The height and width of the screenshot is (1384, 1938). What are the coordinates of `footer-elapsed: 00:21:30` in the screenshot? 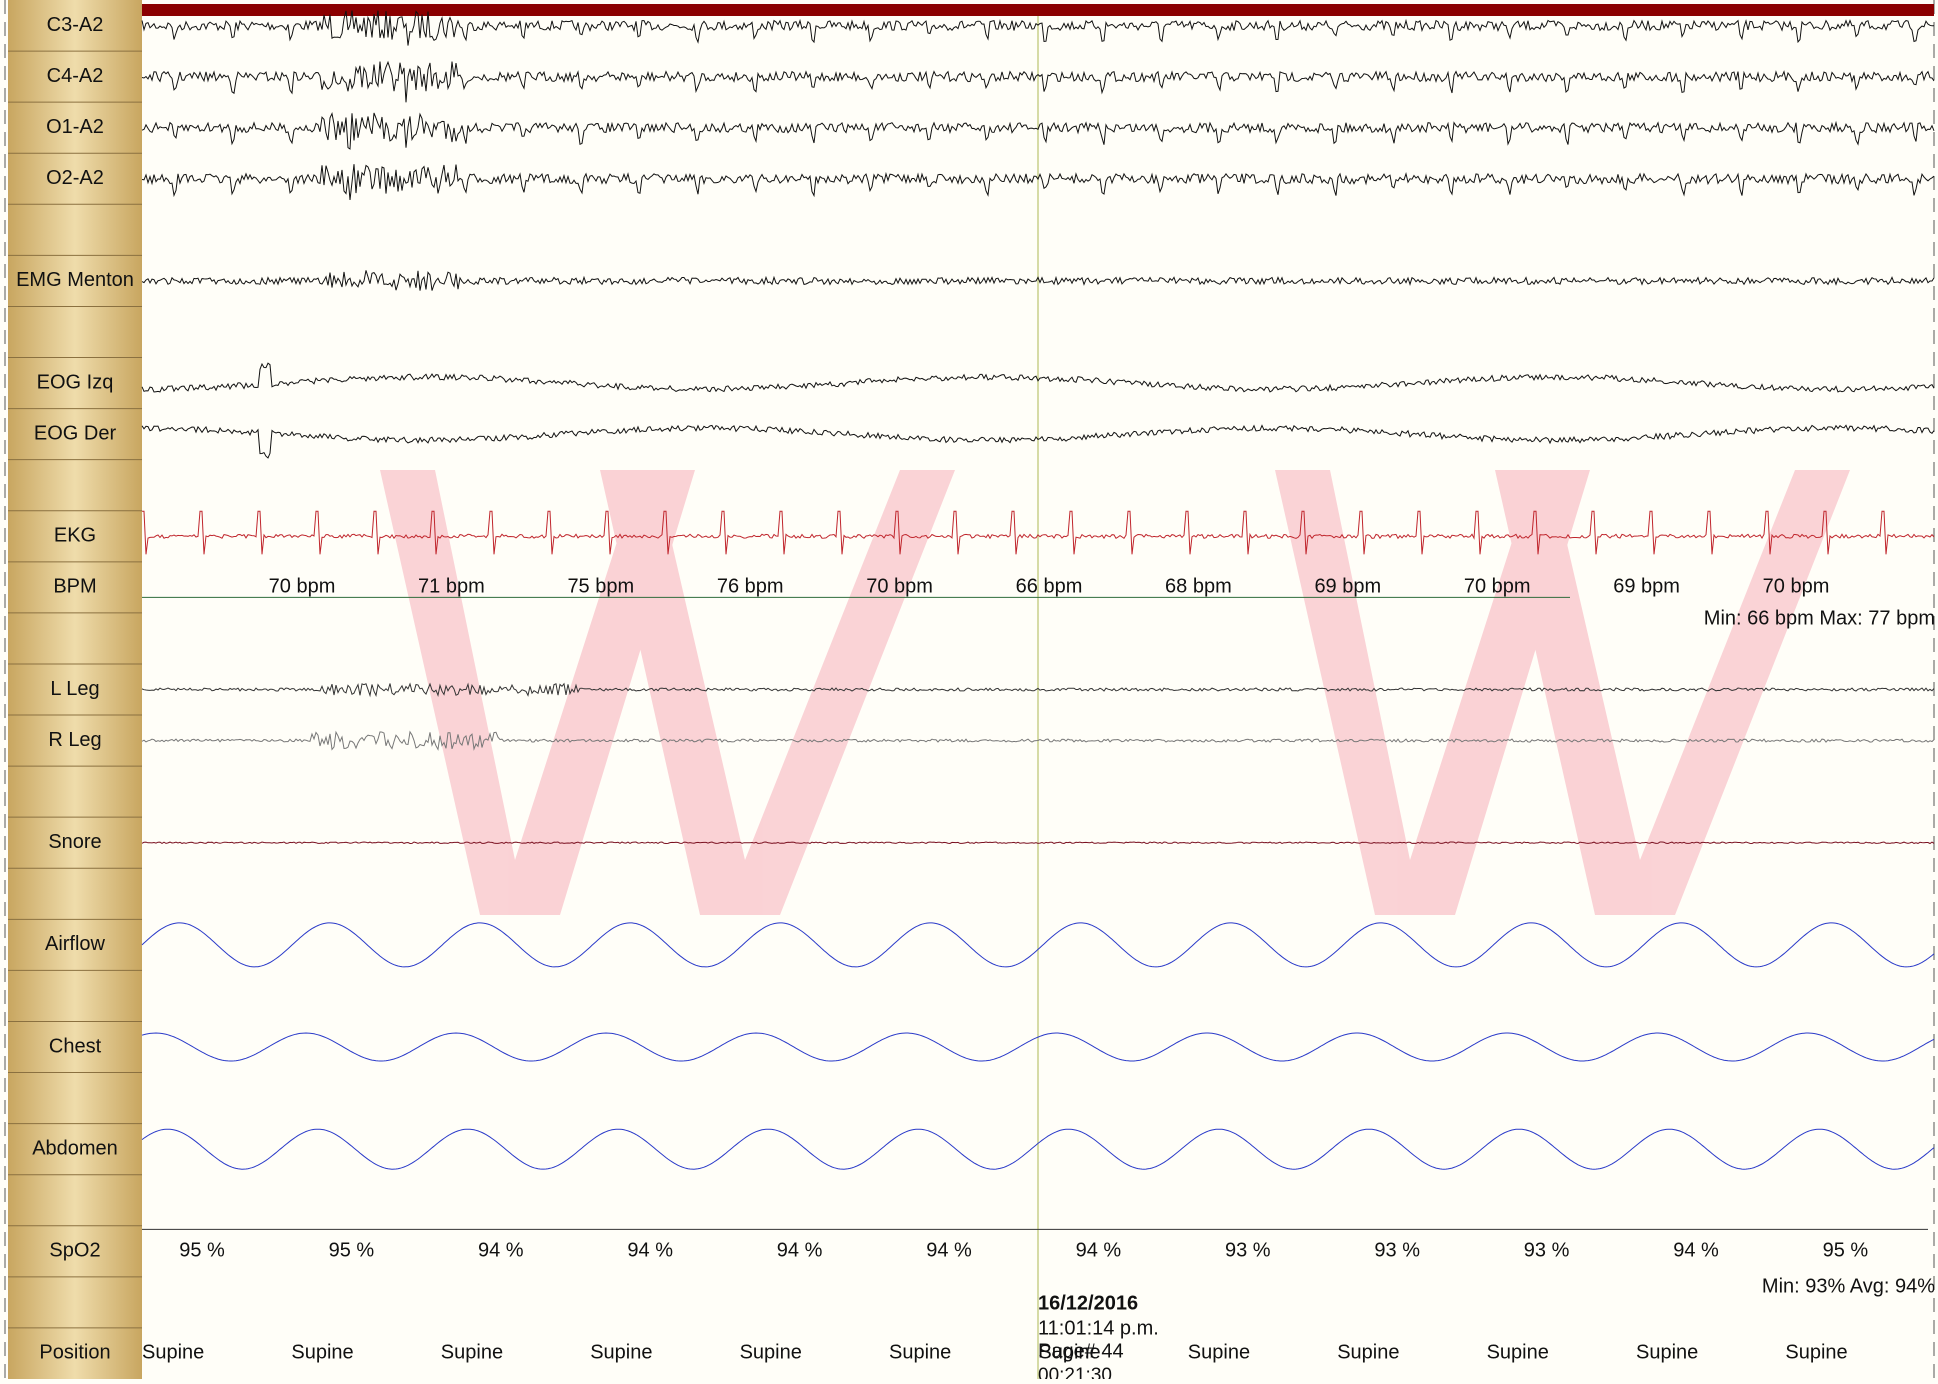 It's located at (1075, 1372).